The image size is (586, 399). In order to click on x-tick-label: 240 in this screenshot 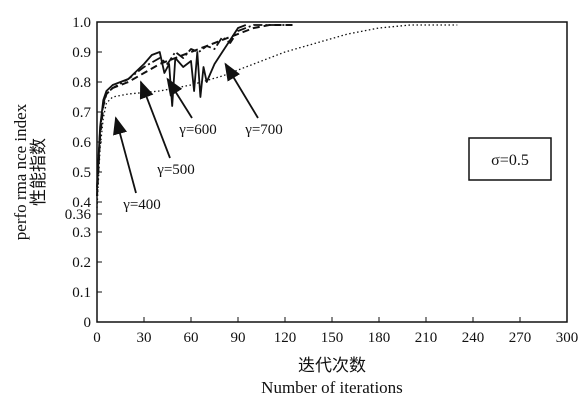, I will do `click(473, 338)`.